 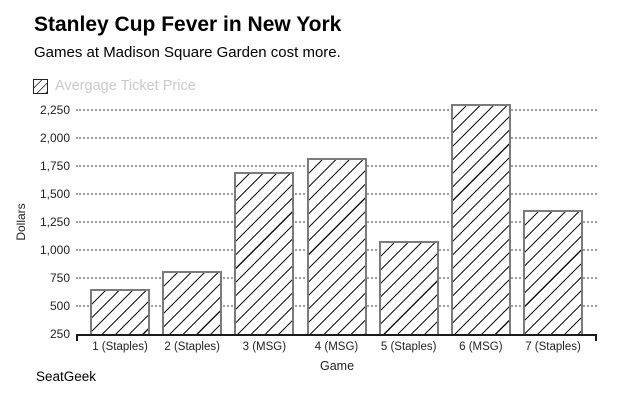 I want to click on x-tick-label: 1 (Staples), so click(x=120, y=347).